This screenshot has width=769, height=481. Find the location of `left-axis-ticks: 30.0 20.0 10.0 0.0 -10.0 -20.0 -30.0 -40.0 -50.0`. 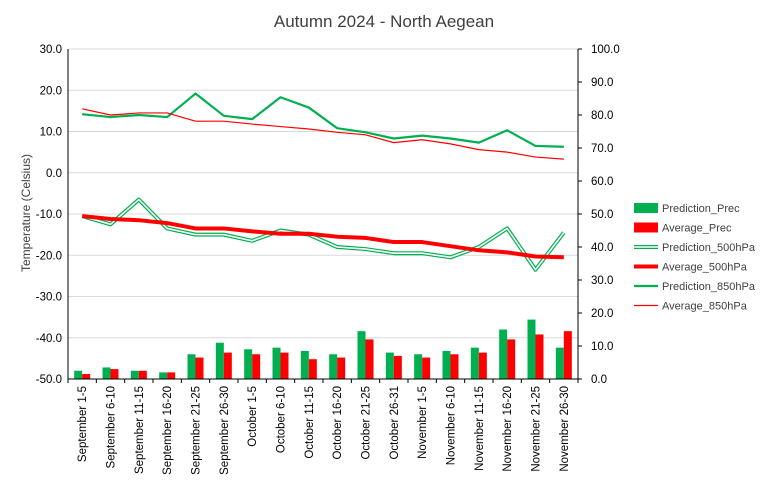

left-axis-ticks: 30.0 20.0 10.0 0.0 -10.0 -20.0 -30.0 -40.0 -50.0 is located at coordinates (49, 215).